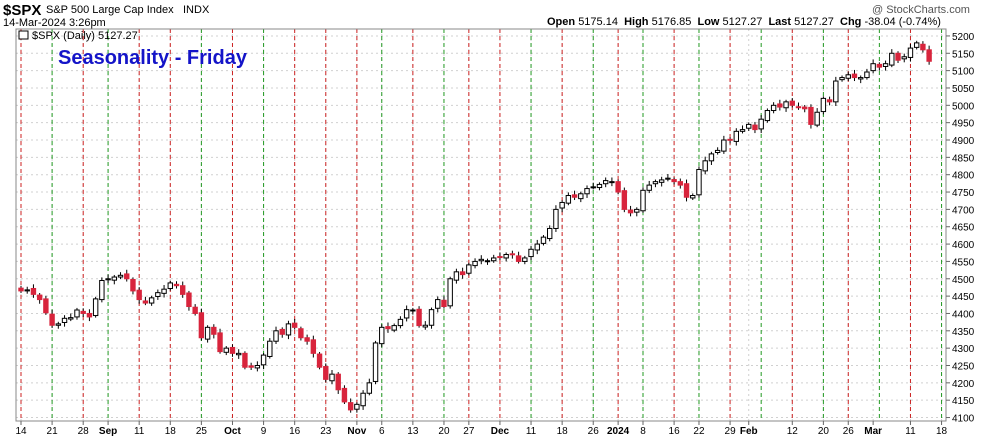 The height and width of the screenshot is (438, 990). I want to click on y-tick-label: 4650, so click(963, 228).